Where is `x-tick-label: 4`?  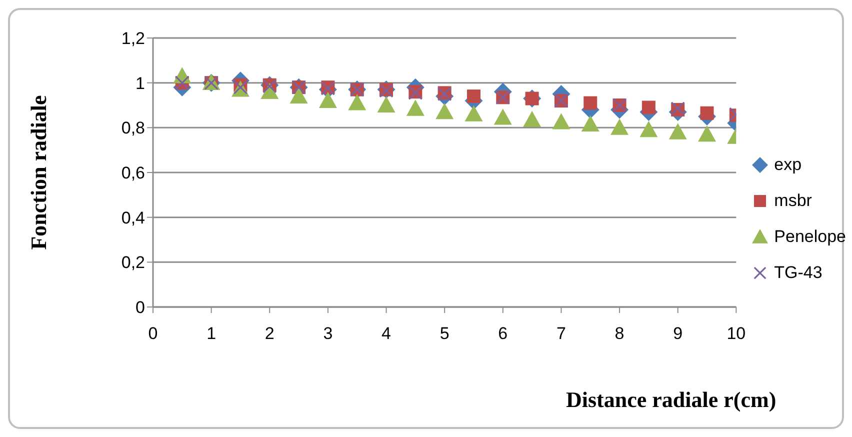
x-tick-label: 4 is located at coordinates (386, 334).